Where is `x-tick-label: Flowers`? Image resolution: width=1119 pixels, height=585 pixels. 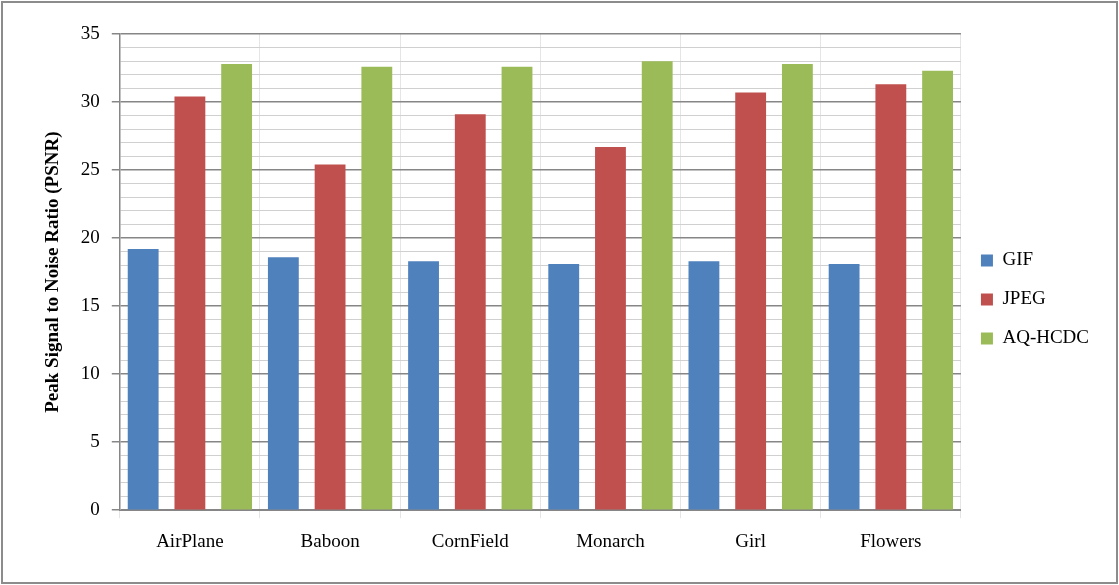 x-tick-label: Flowers is located at coordinates (891, 540).